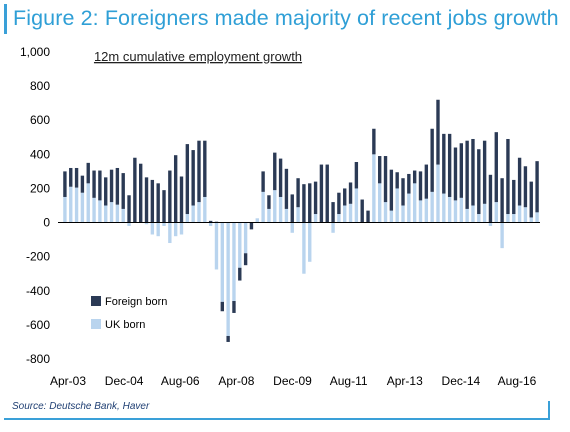 This screenshot has height=432, width=570. Describe the element at coordinates (549, 410) in the screenshot. I see `bottom-rule-end` at that location.